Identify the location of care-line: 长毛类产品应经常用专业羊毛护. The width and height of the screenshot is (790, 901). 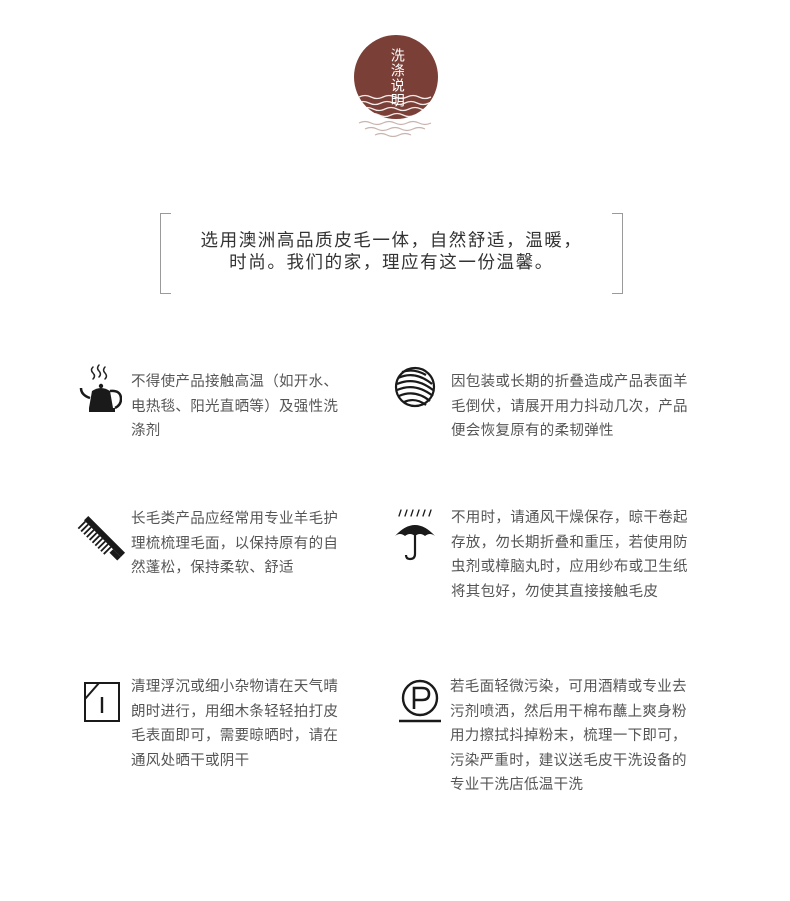
(235, 519).